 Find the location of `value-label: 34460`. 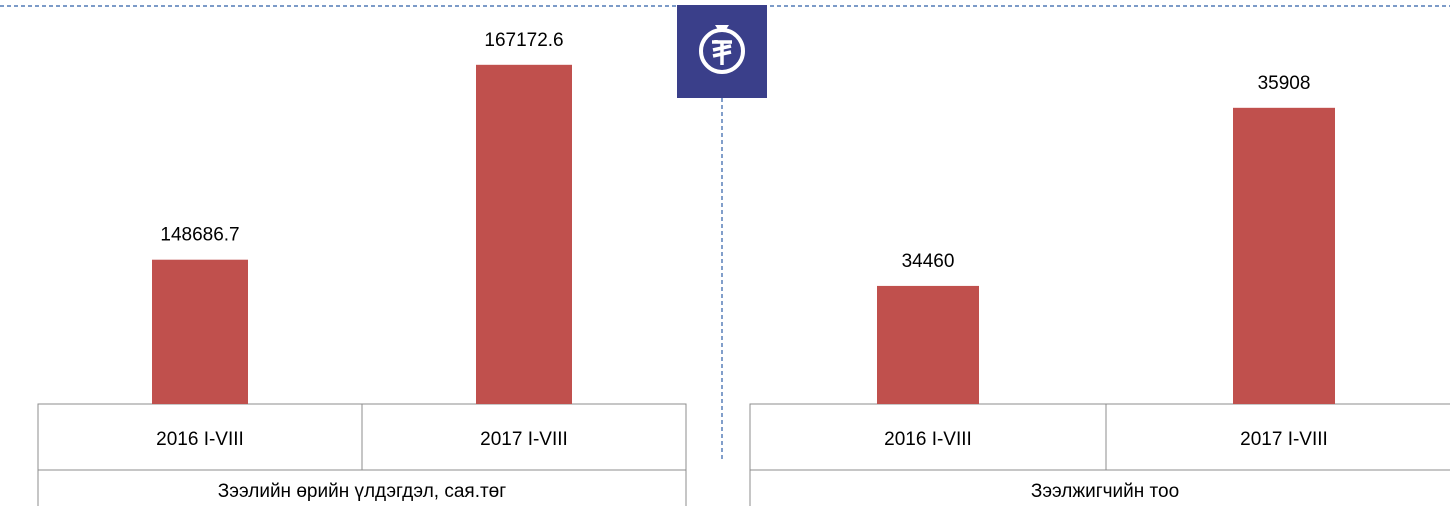

value-label: 34460 is located at coordinates (928, 261).